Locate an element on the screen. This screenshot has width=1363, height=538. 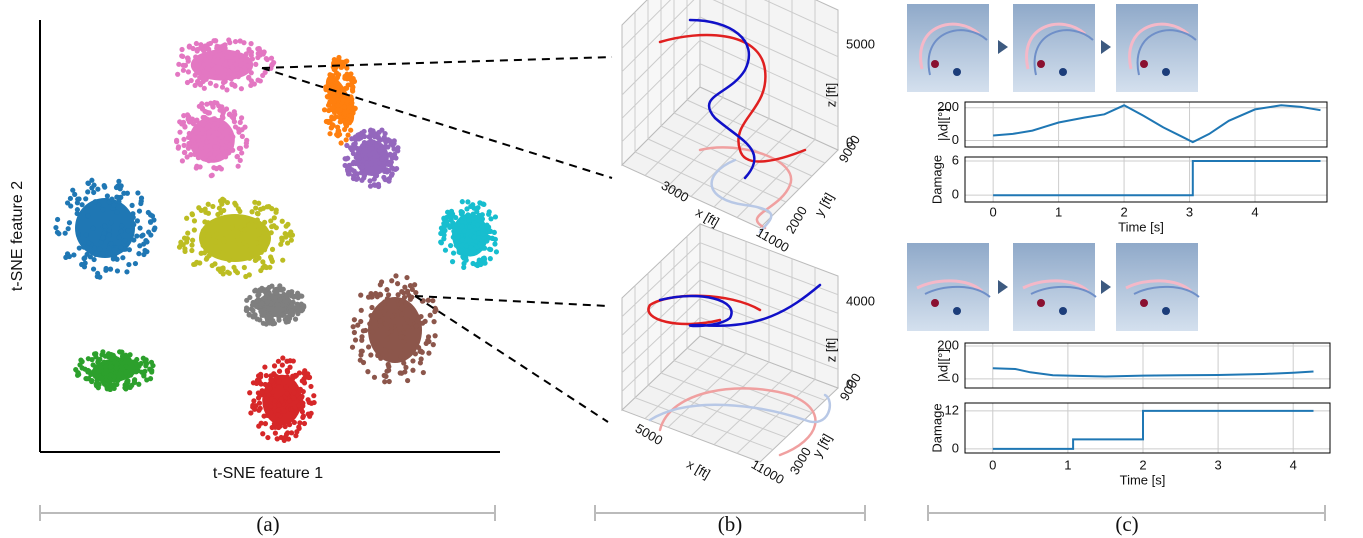
3d-grid-line is located at coordinates (661, 280).